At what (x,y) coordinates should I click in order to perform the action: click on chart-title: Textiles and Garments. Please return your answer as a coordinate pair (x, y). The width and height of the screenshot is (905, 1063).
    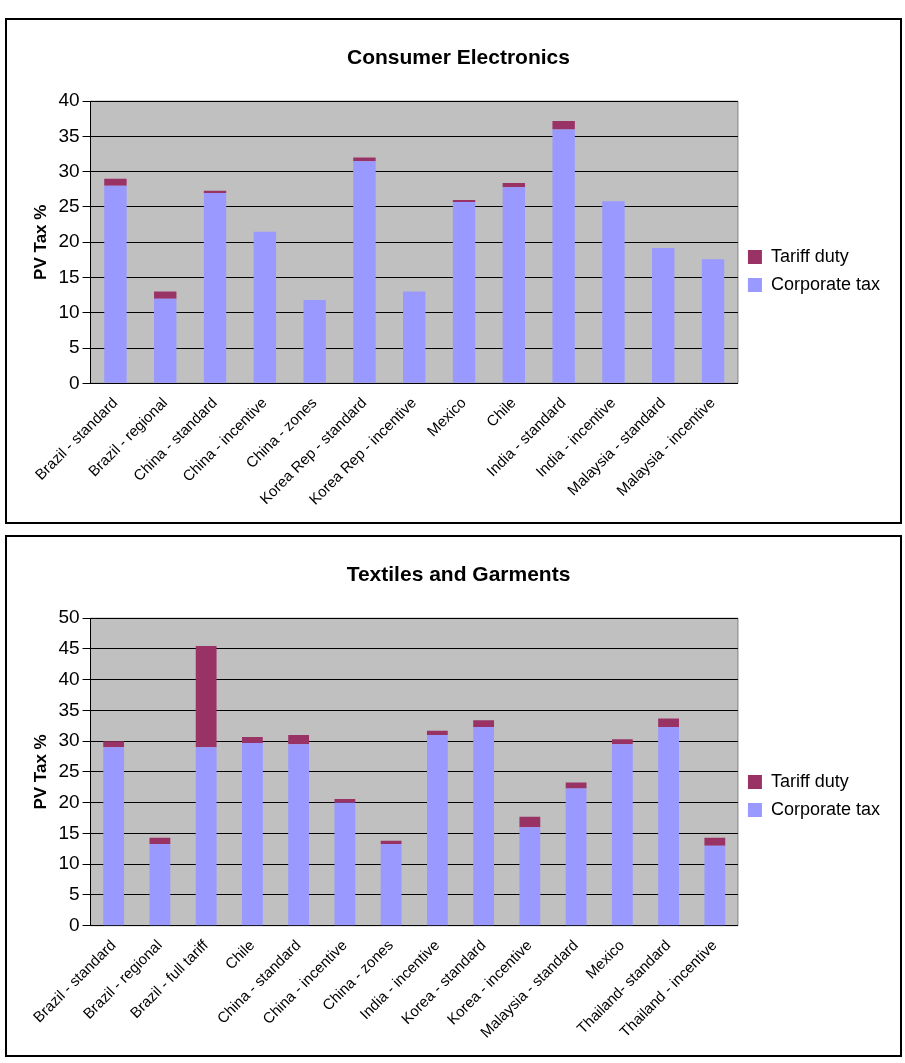
    Looking at the image, I should click on (458, 574).